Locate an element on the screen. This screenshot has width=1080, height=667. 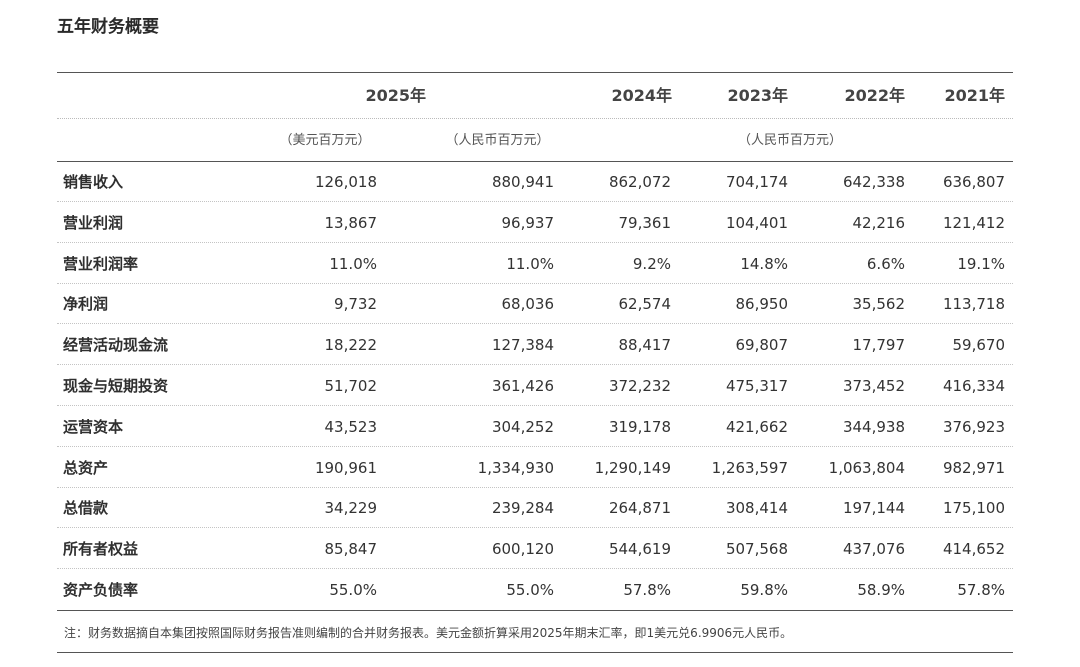
cell-usd-2025: 13,867 is located at coordinates (351, 222).